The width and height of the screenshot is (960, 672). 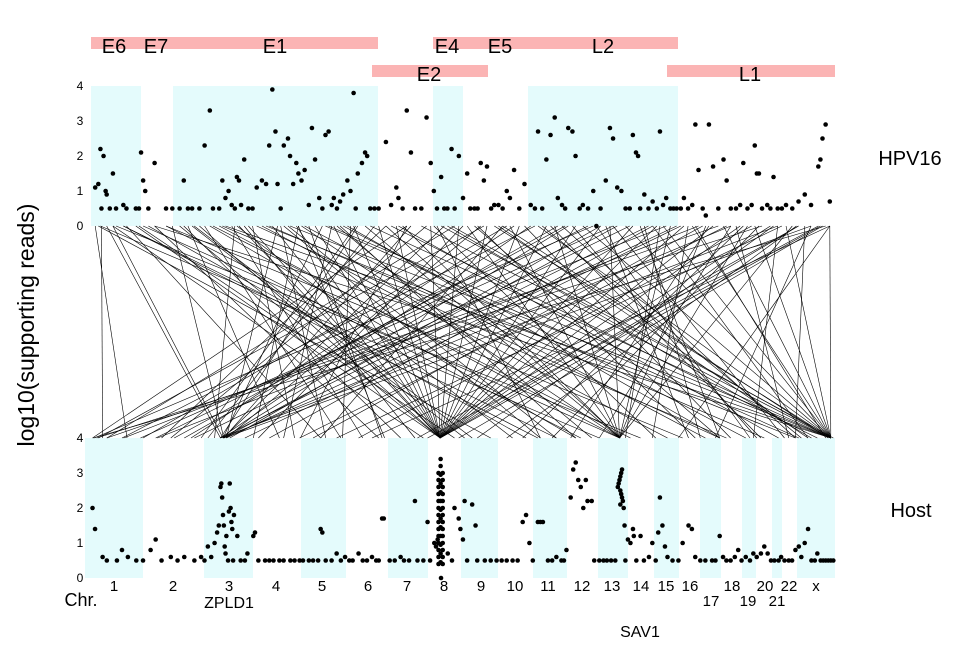 I want to click on host-shade, so click(x=777, y=508).